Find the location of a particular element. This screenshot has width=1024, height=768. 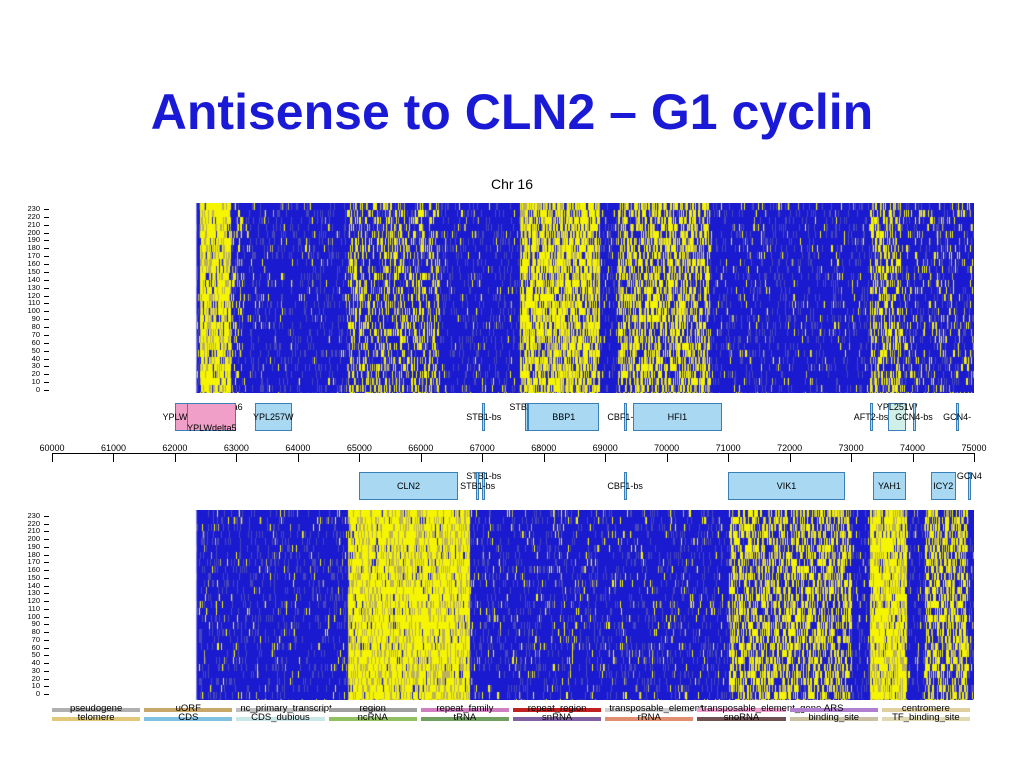

feature-aft2-bs is located at coordinates (871, 417).